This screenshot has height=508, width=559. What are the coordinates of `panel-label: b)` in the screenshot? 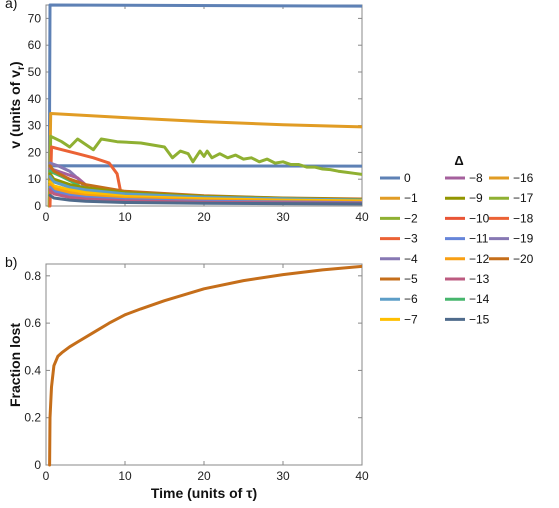 It's located at (11, 262).